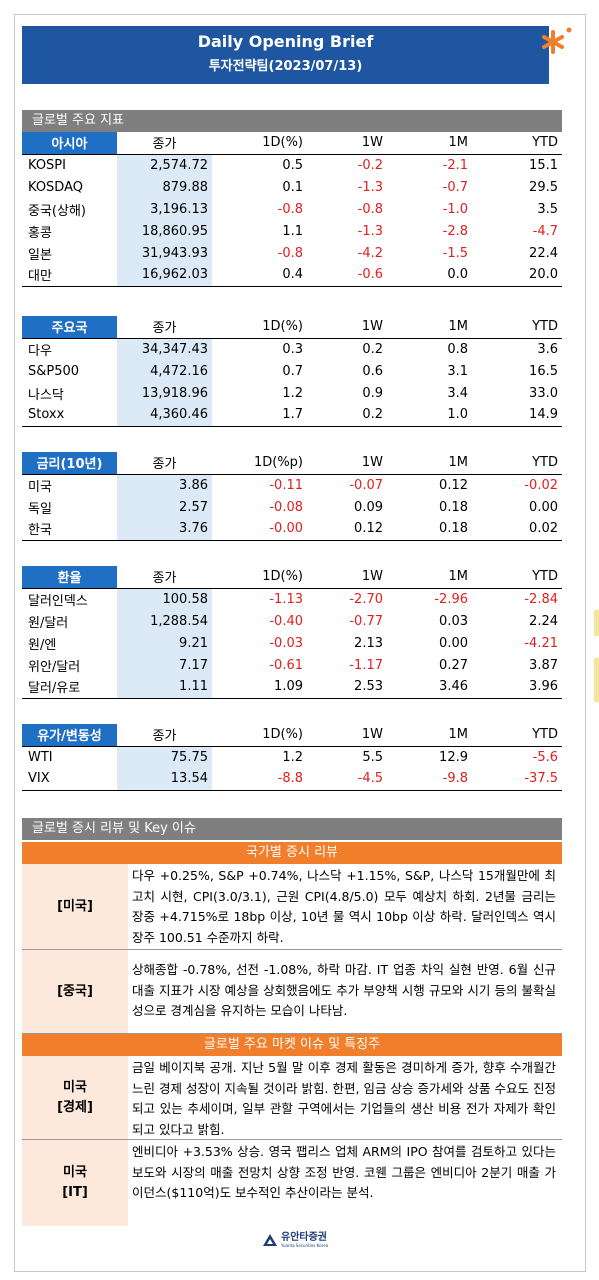 The height and width of the screenshot is (1280, 599). I want to click on table-row: 원/엔 9.21 -0.03 2.13 0.00 -4.21, so click(292, 643).